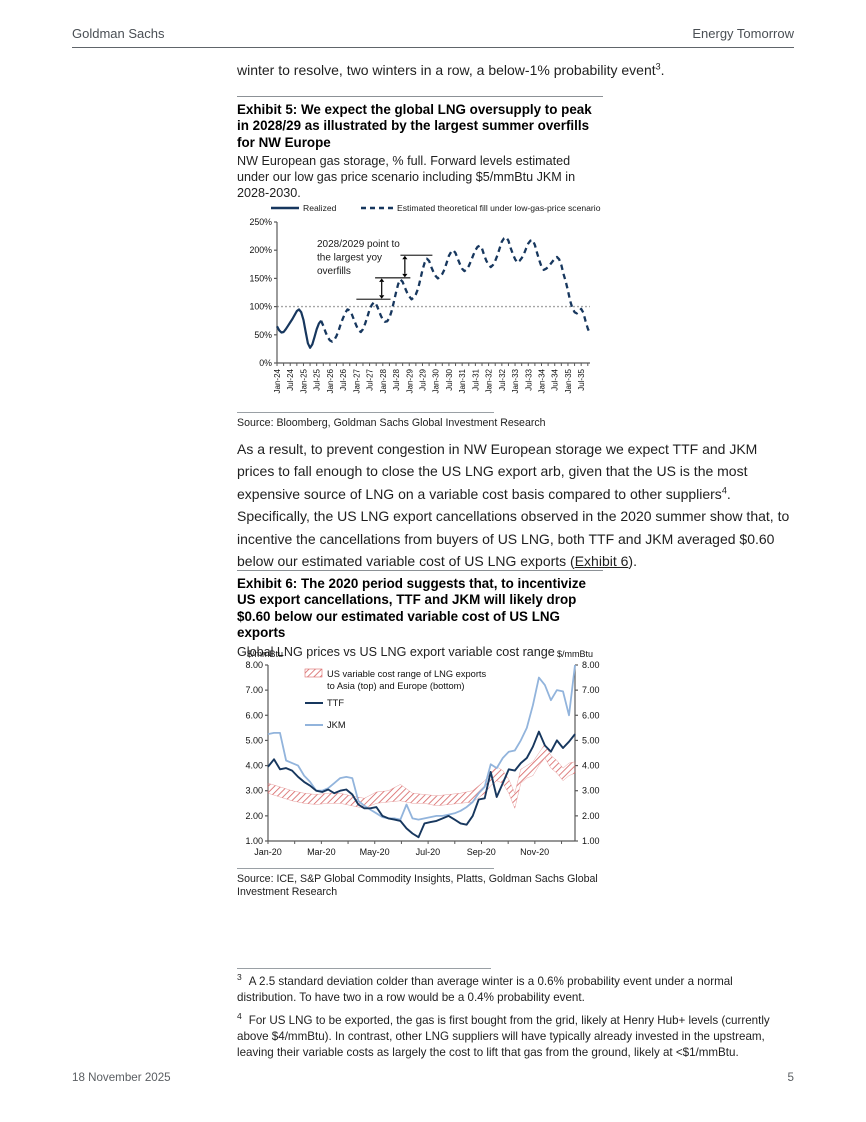 This screenshot has width=866, height=1122. What do you see at coordinates (632, 561) in the screenshot?
I see `paragraph-text-3: ).` at bounding box center [632, 561].